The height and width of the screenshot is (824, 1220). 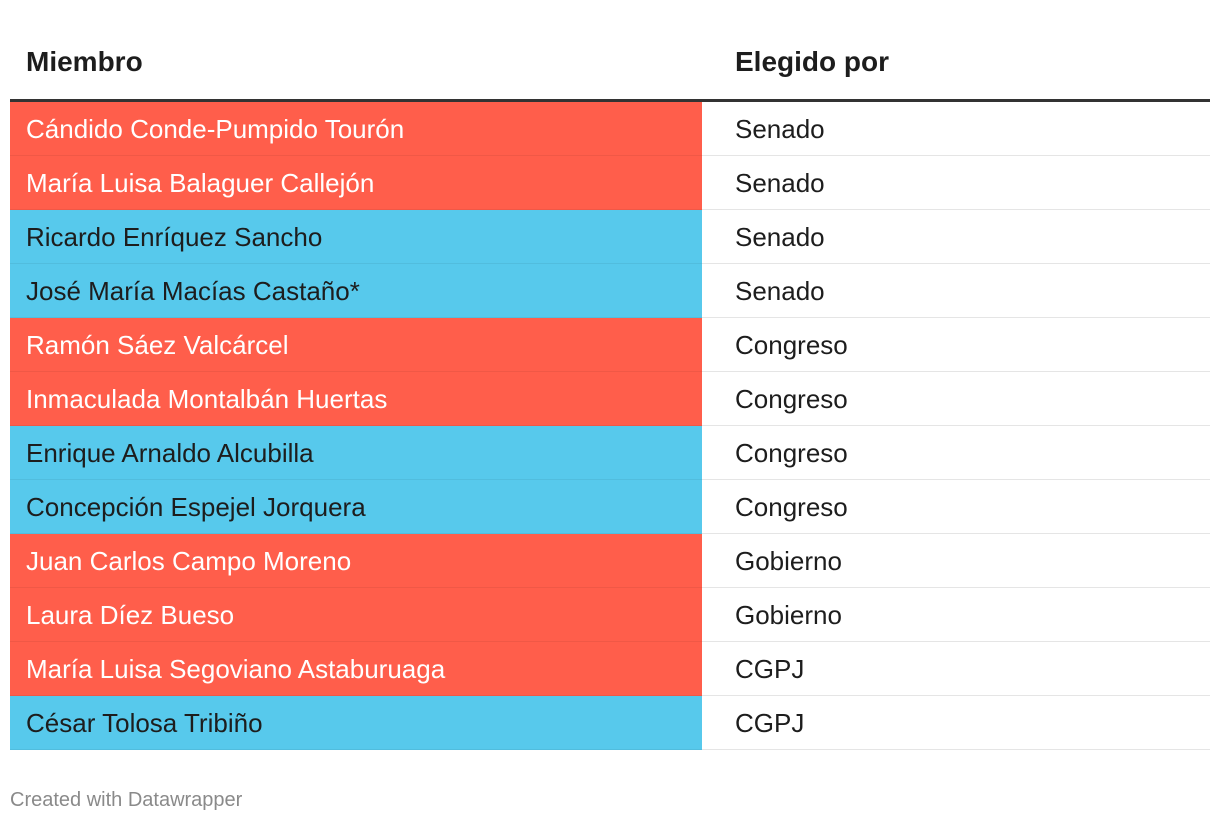 What do you see at coordinates (356, 399) in the screenshot?
I see `member-cell: Inmaculada Montalbán Huertas` at bounding box center [356, 399].